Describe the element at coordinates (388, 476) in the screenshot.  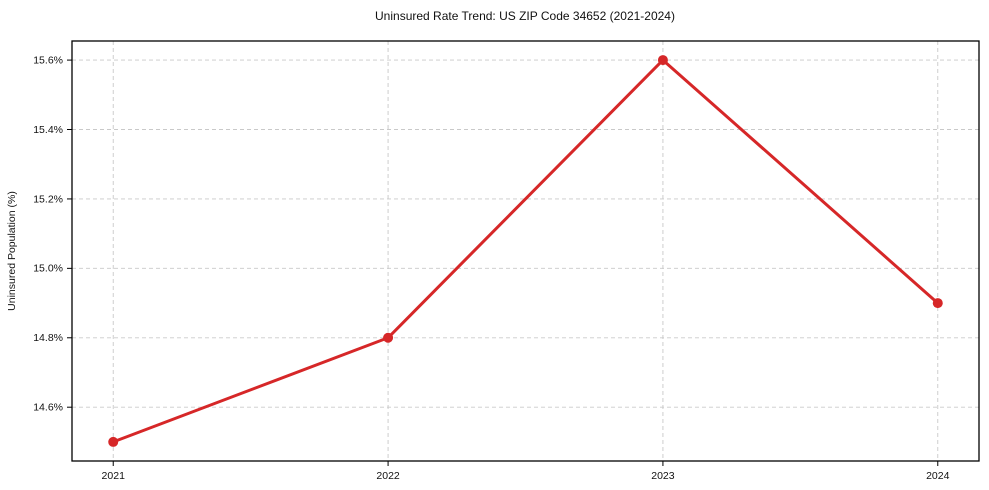
I see `x-tick-label: 2022` at that location.